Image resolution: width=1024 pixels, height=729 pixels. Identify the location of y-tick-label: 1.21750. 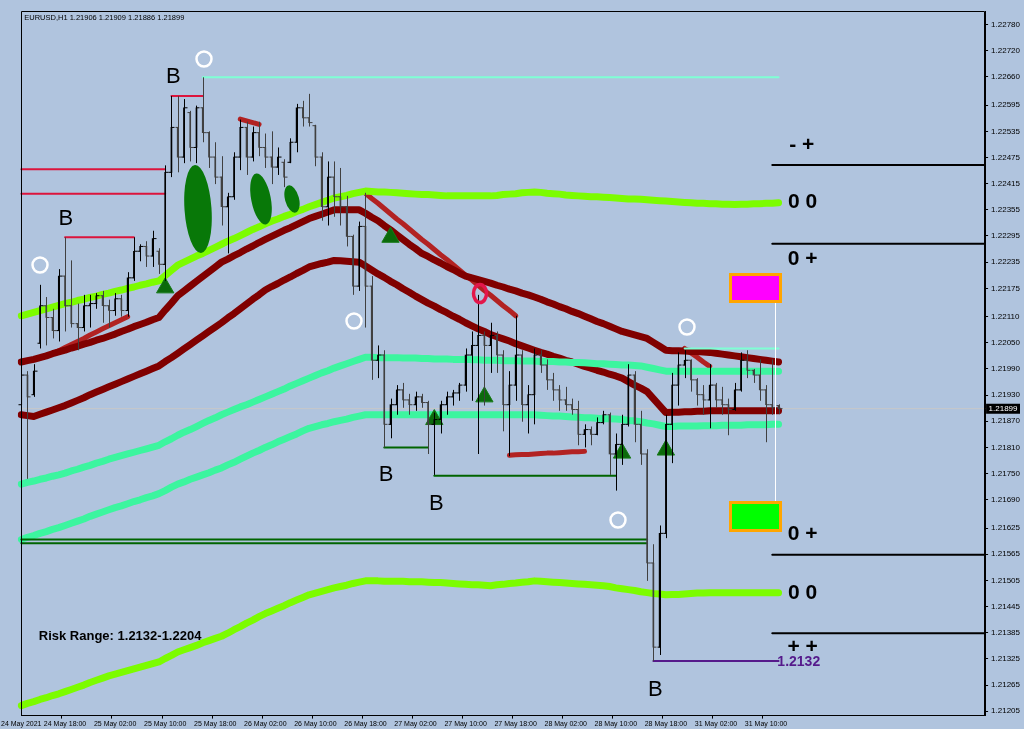
(1006, 473).